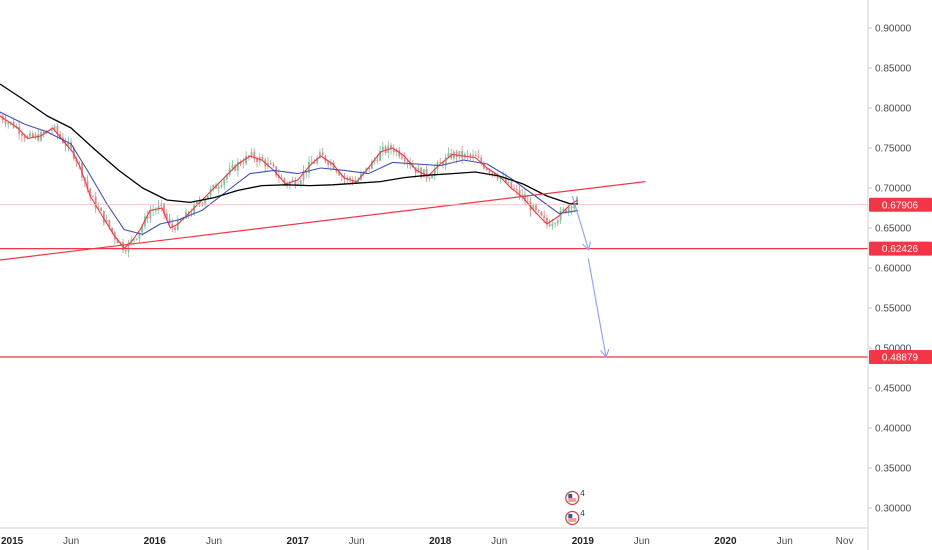  What do you see at coordinates (893, 269) in the screenshot?
I see `y-tick-label-6: 0.60000` at bounding box center [893, 269].